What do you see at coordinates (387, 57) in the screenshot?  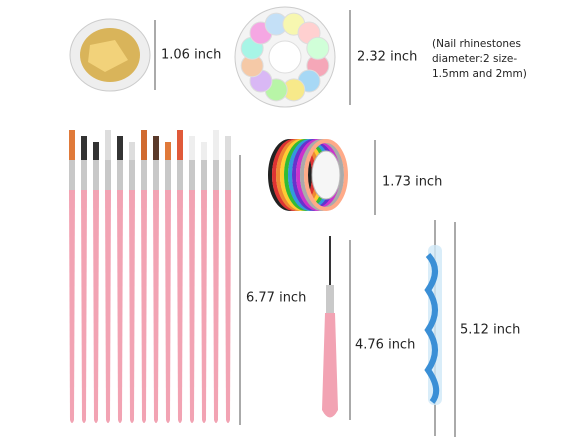 I see `dimension-label: 2.32 inch` at bounding box center [387, 57].